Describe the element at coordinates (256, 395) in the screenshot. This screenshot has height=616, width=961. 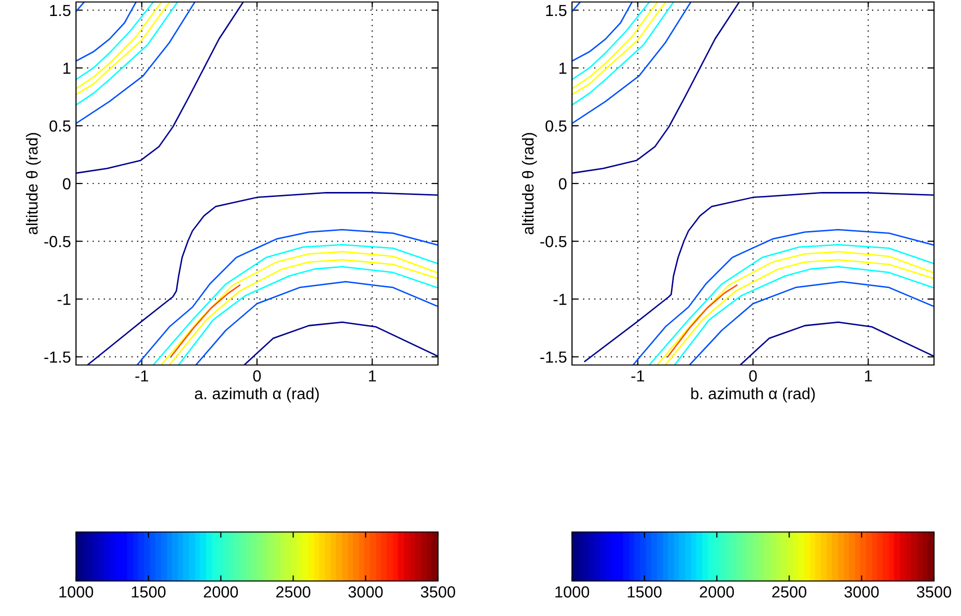
I see `x-axis-title: a. azimuth α (rad)` at that location.